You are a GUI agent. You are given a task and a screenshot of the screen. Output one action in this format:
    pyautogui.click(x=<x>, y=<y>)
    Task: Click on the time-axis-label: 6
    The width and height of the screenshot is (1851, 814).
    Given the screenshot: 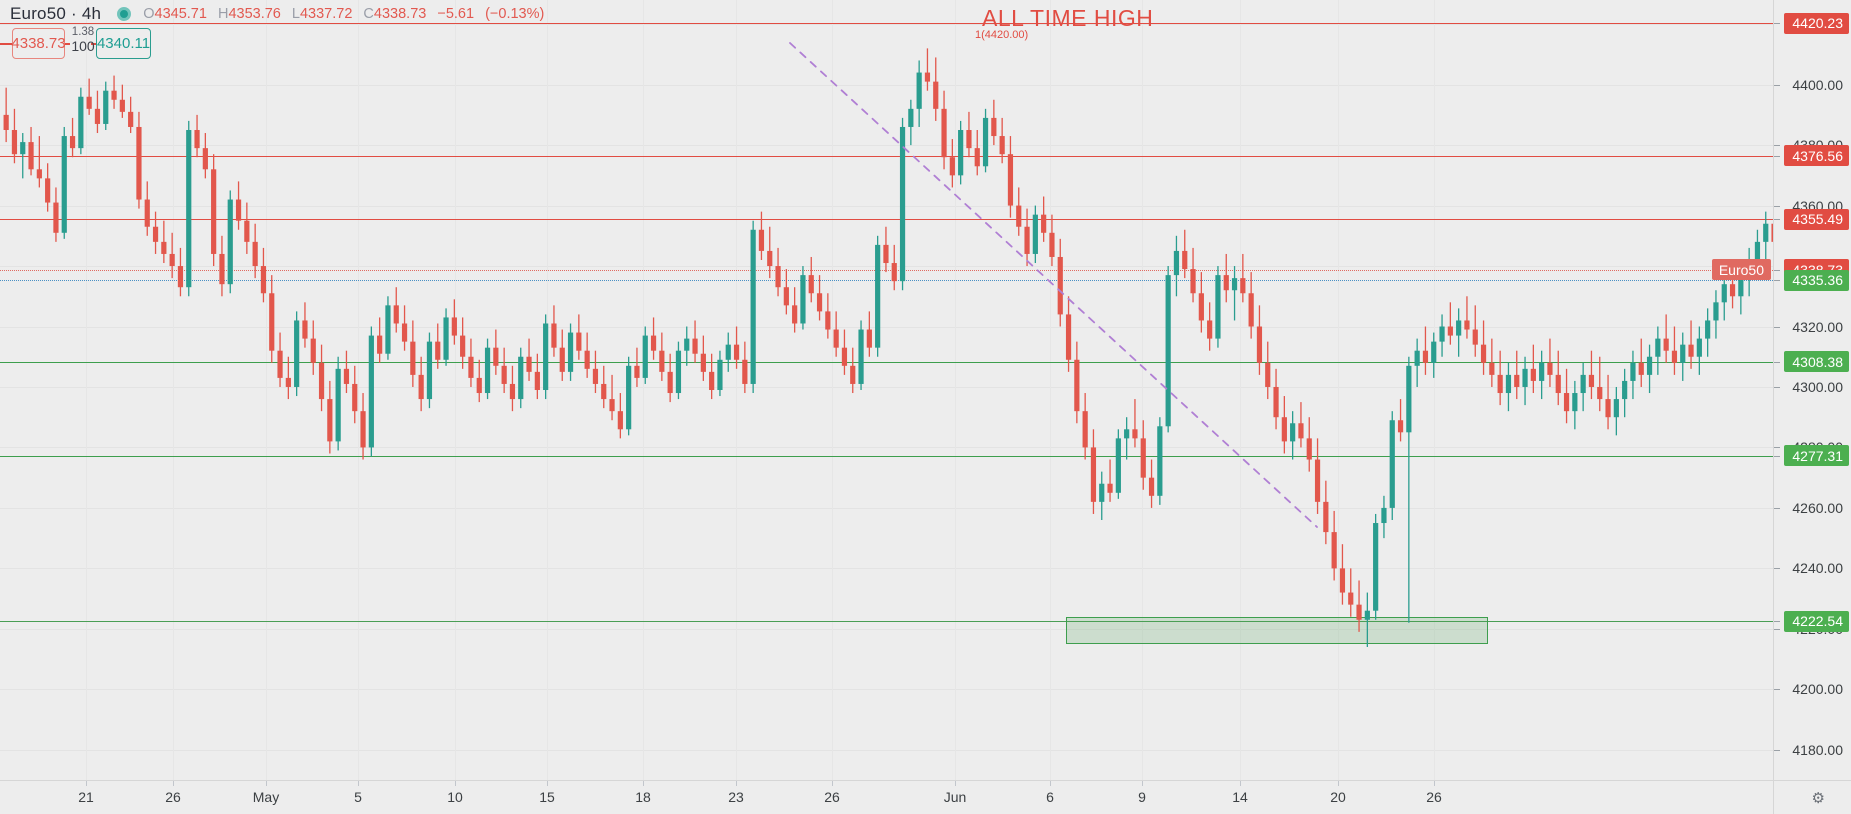 What is the action you would take?
    pyautogui.click(x=1050, y=797)
    